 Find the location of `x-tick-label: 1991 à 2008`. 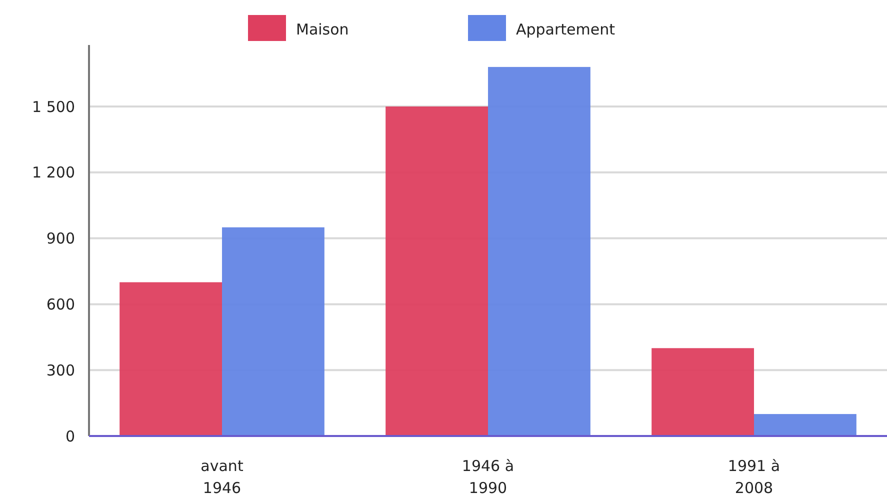

x-tick-label: 1991 à 2008 is located at coordinates (754, 477).